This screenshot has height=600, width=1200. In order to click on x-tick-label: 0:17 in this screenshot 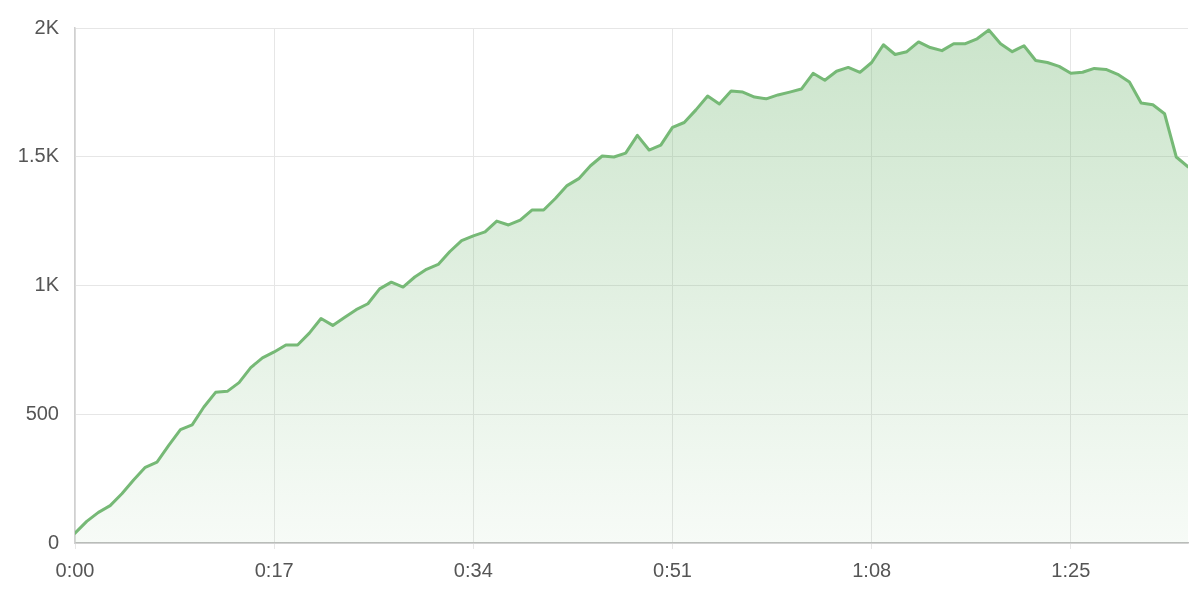, I will do `click(274, 569)`.